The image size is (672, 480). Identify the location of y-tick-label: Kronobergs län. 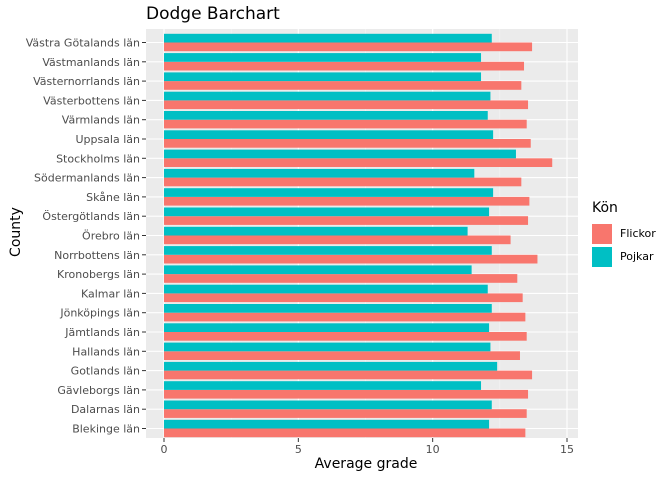
(98, 274).